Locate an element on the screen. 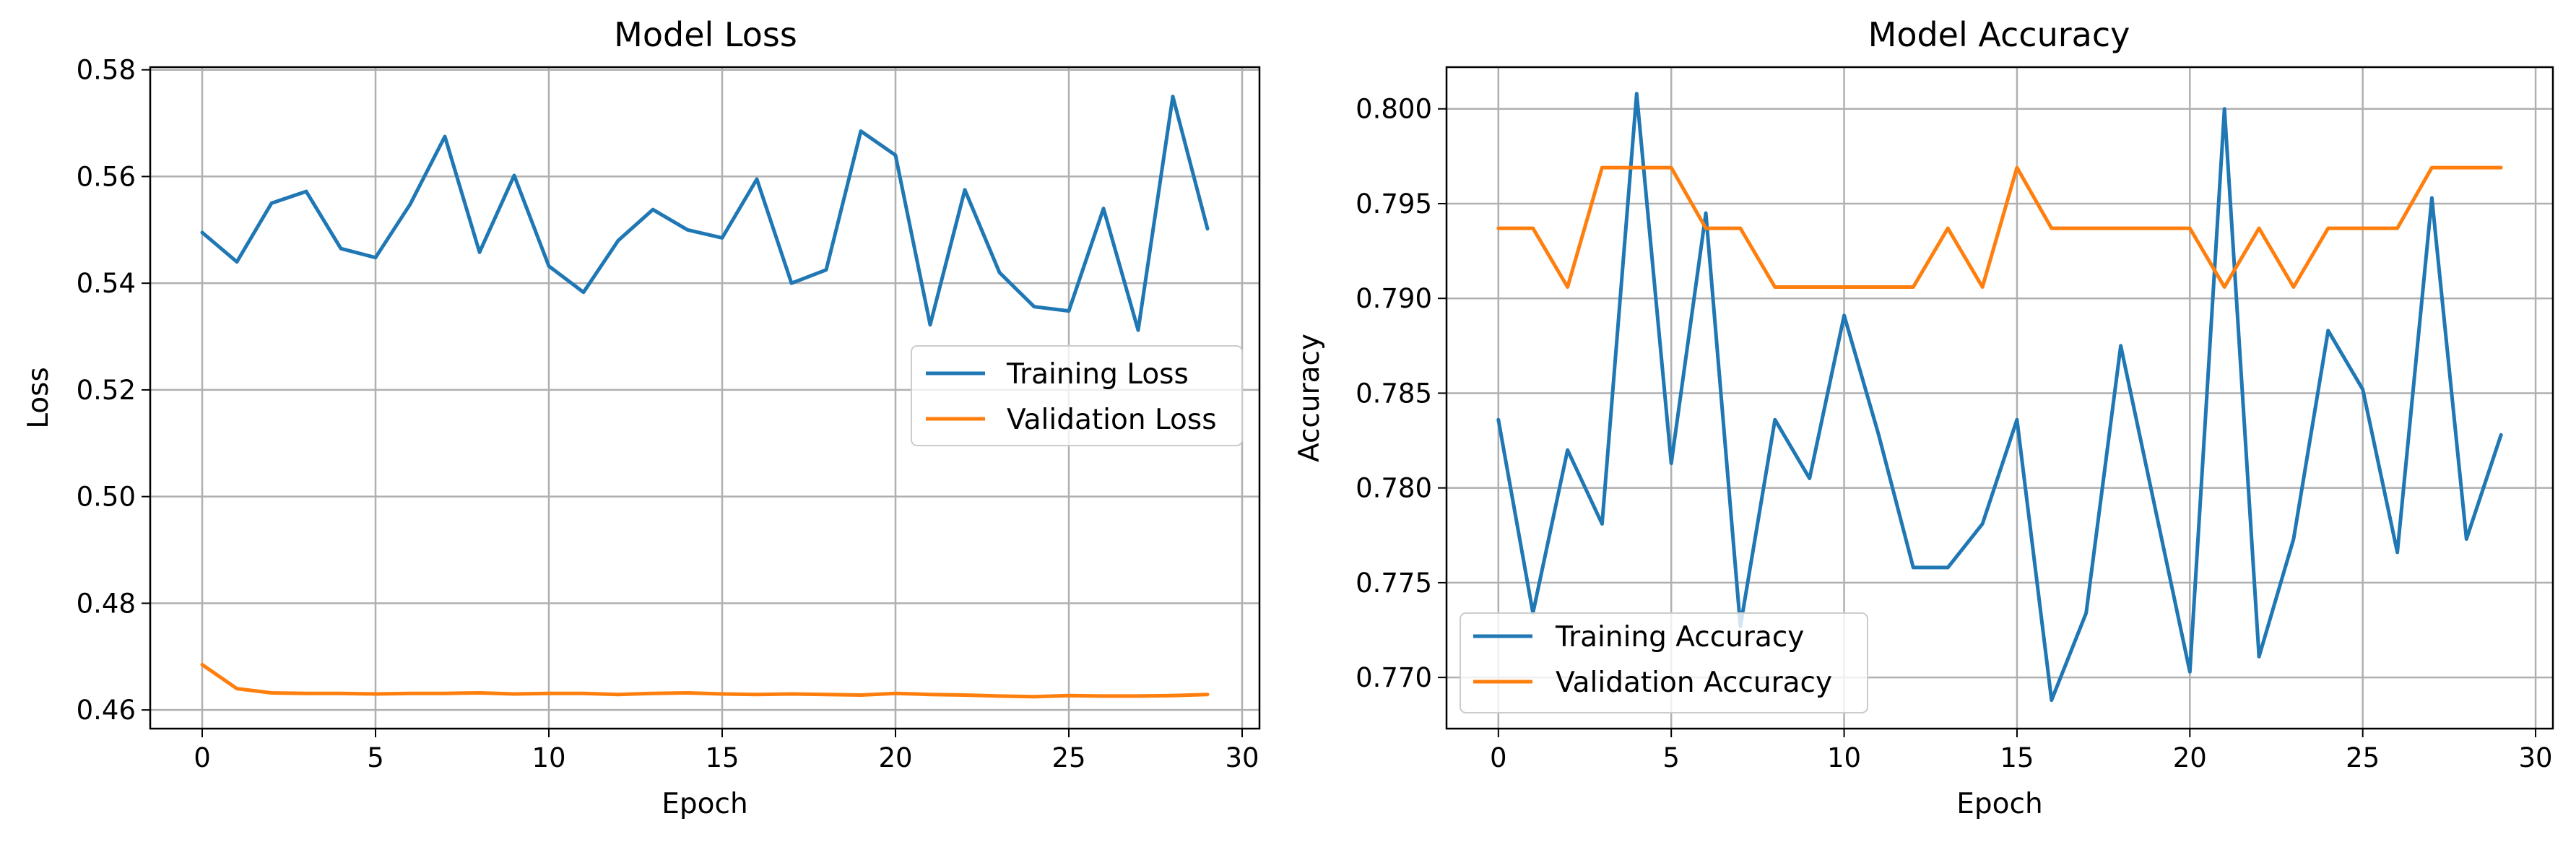 This screenshot has height=842, width=2576. accuracy-legend-box is located at coordinates (1664, 662).